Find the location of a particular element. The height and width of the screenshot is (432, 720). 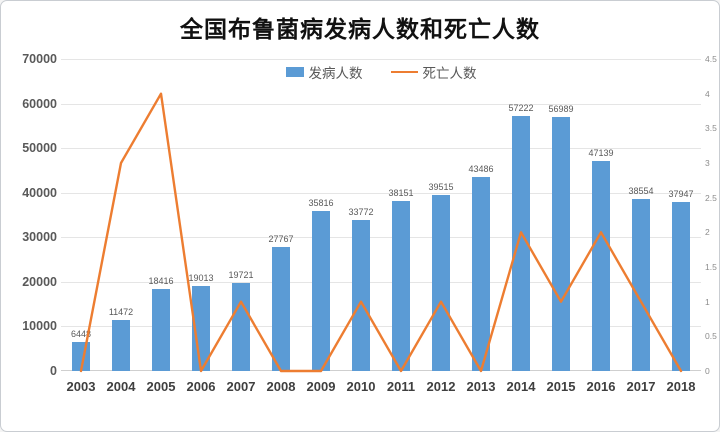

incidence-bar-swatch-icon is located at coordinates (294, 72).